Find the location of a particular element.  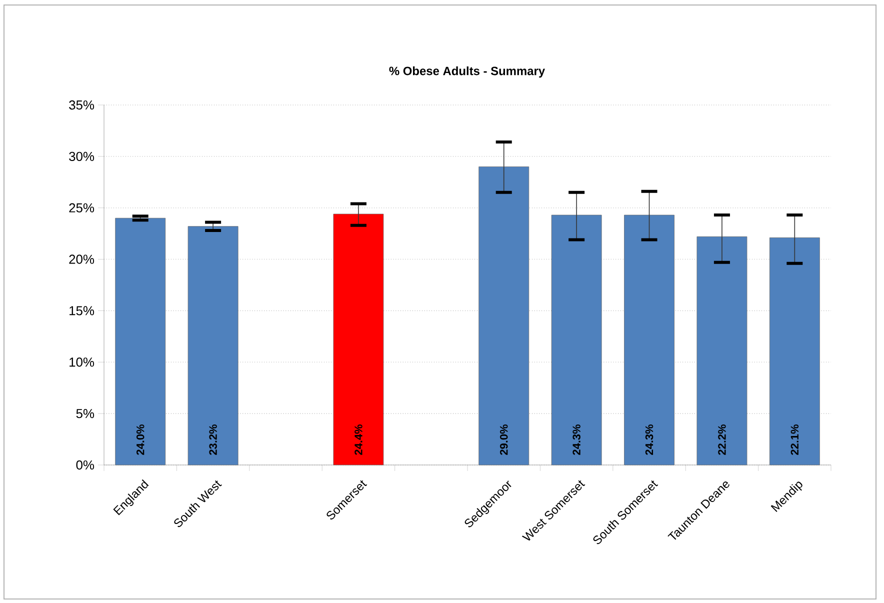

y-tick-label: 10% is located at coordinates (82, 362).